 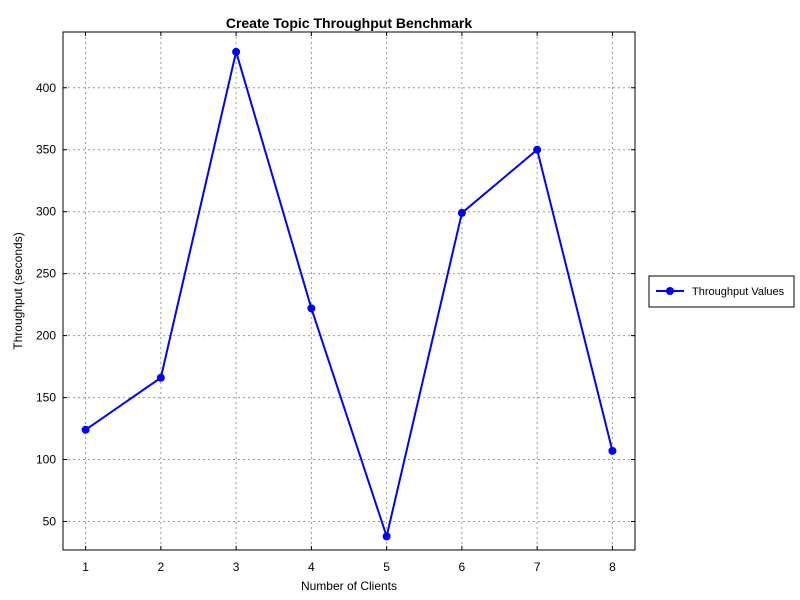 What do you see at coordinates (349, 586) in the screenshot?
I see `x-axis-label: Number of Clients` at bounding box center [349, 586].